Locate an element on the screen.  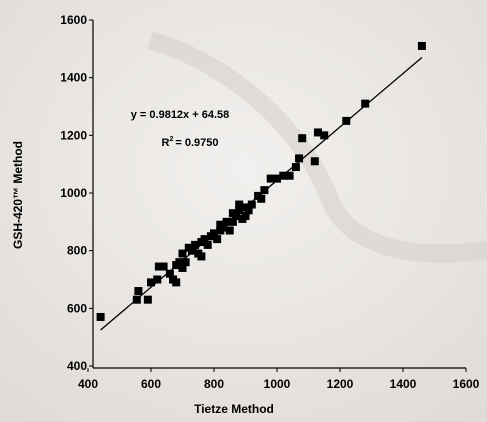
y-tick-label: 1200 is located at coordinates (73, 135).